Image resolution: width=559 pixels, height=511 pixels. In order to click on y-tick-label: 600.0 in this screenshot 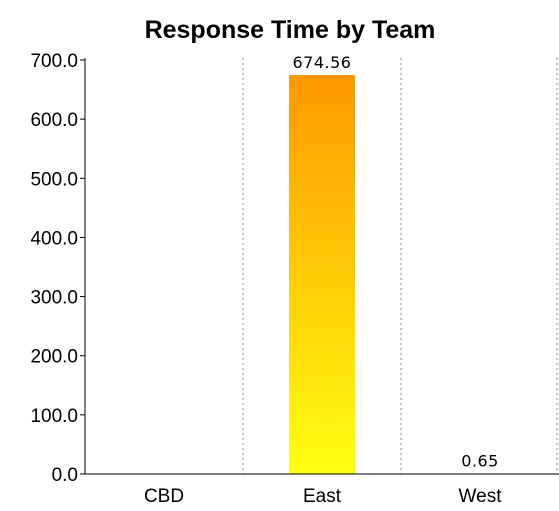, I will do `click(54, 120)`.